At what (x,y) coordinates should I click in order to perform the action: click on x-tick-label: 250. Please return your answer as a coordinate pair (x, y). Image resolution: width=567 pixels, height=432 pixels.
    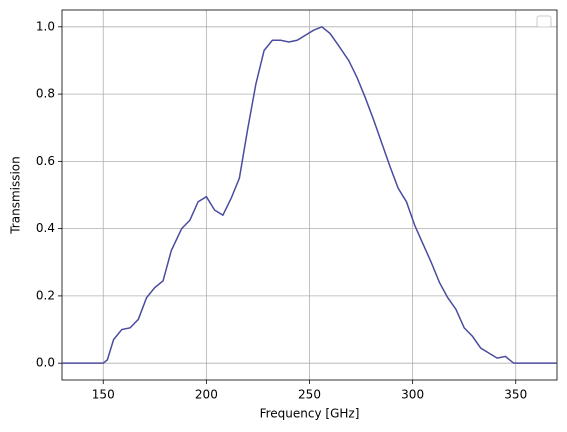
    Looking at the image, I should click on (309, 395).